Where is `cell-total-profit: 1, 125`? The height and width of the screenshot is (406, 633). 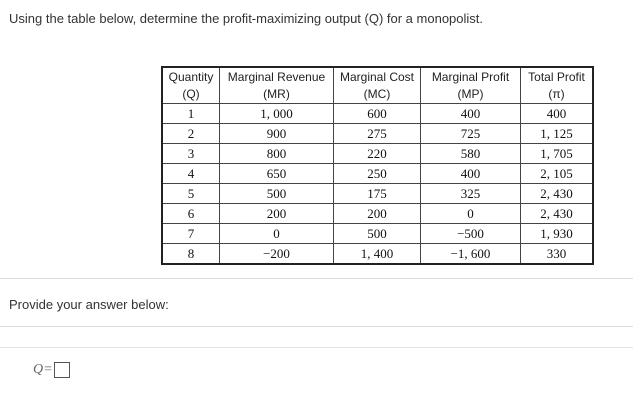
cell-total-profit: 1, 125 is located at coordinates (557, 133).